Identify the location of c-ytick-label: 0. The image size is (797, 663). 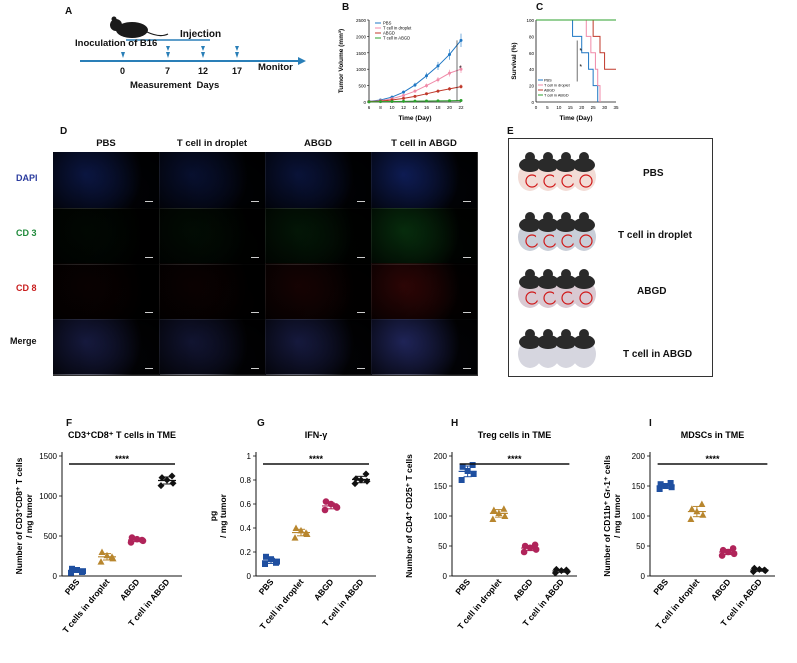
(532, 102).